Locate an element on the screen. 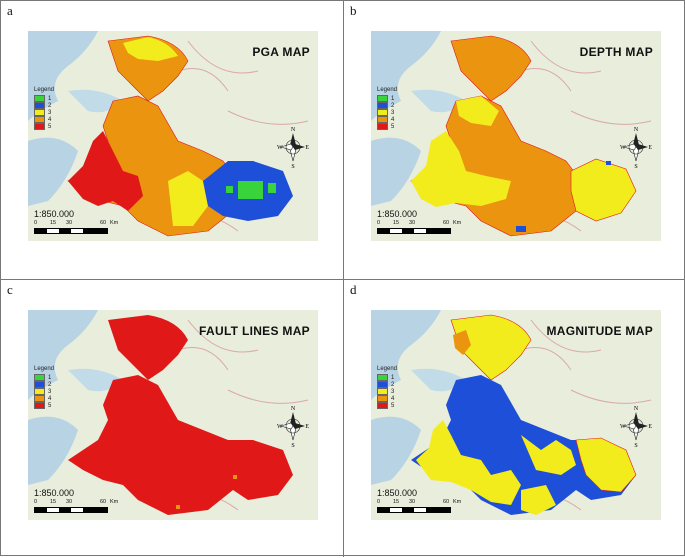 This screenshot has width=685, height=558. panel-label: d is located at coordinates (353, 289).